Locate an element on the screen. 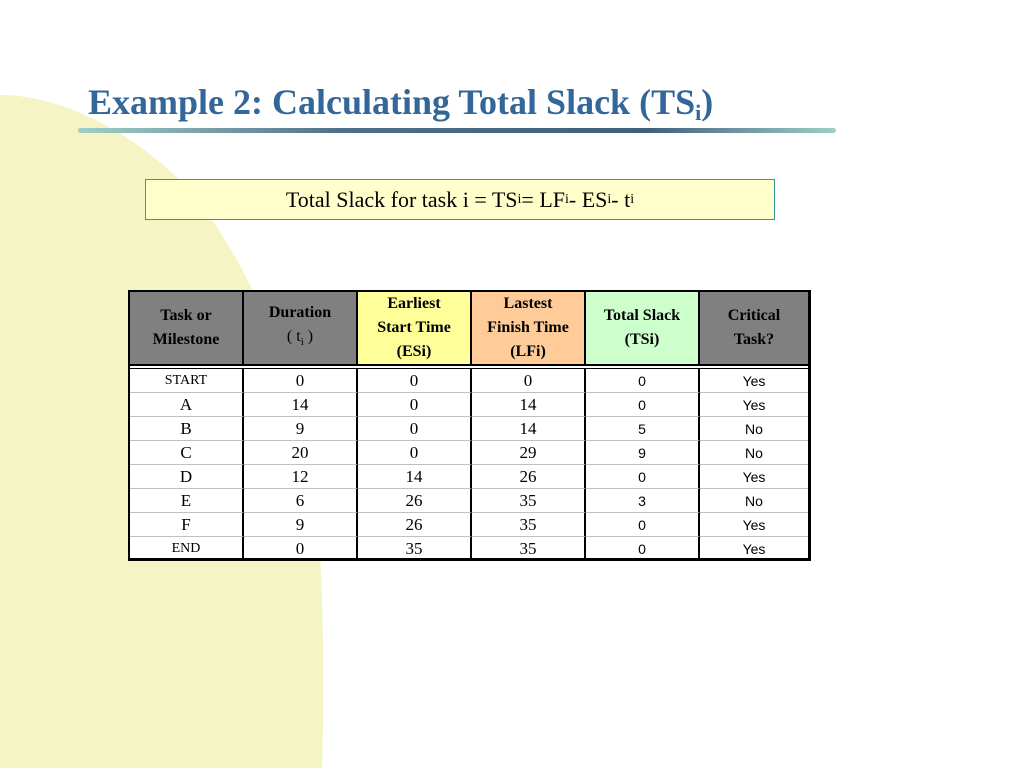 The width and height of the screenshot is (1024, 768). table-row: F 9 26 35 0 Yes is located at coordinates (469, 525).